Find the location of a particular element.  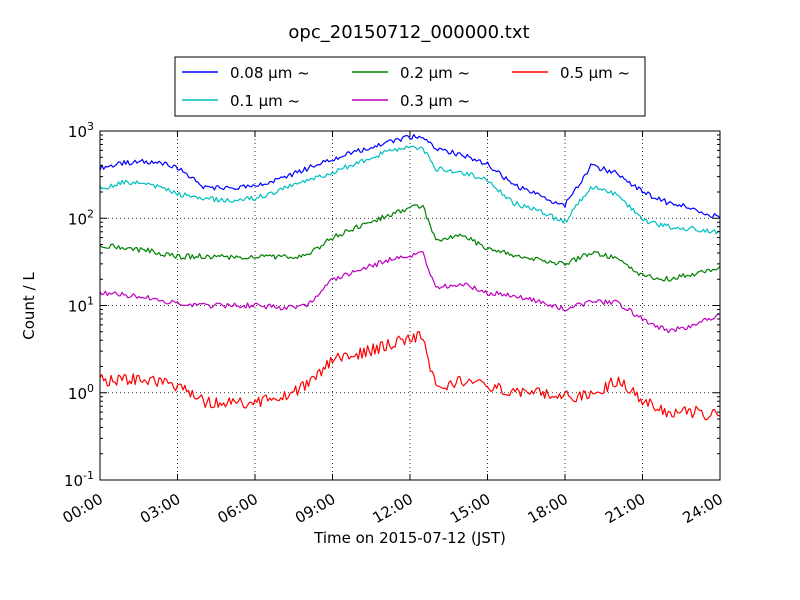

x-tick-label: 09:00 is located at coordinates (315, 508).